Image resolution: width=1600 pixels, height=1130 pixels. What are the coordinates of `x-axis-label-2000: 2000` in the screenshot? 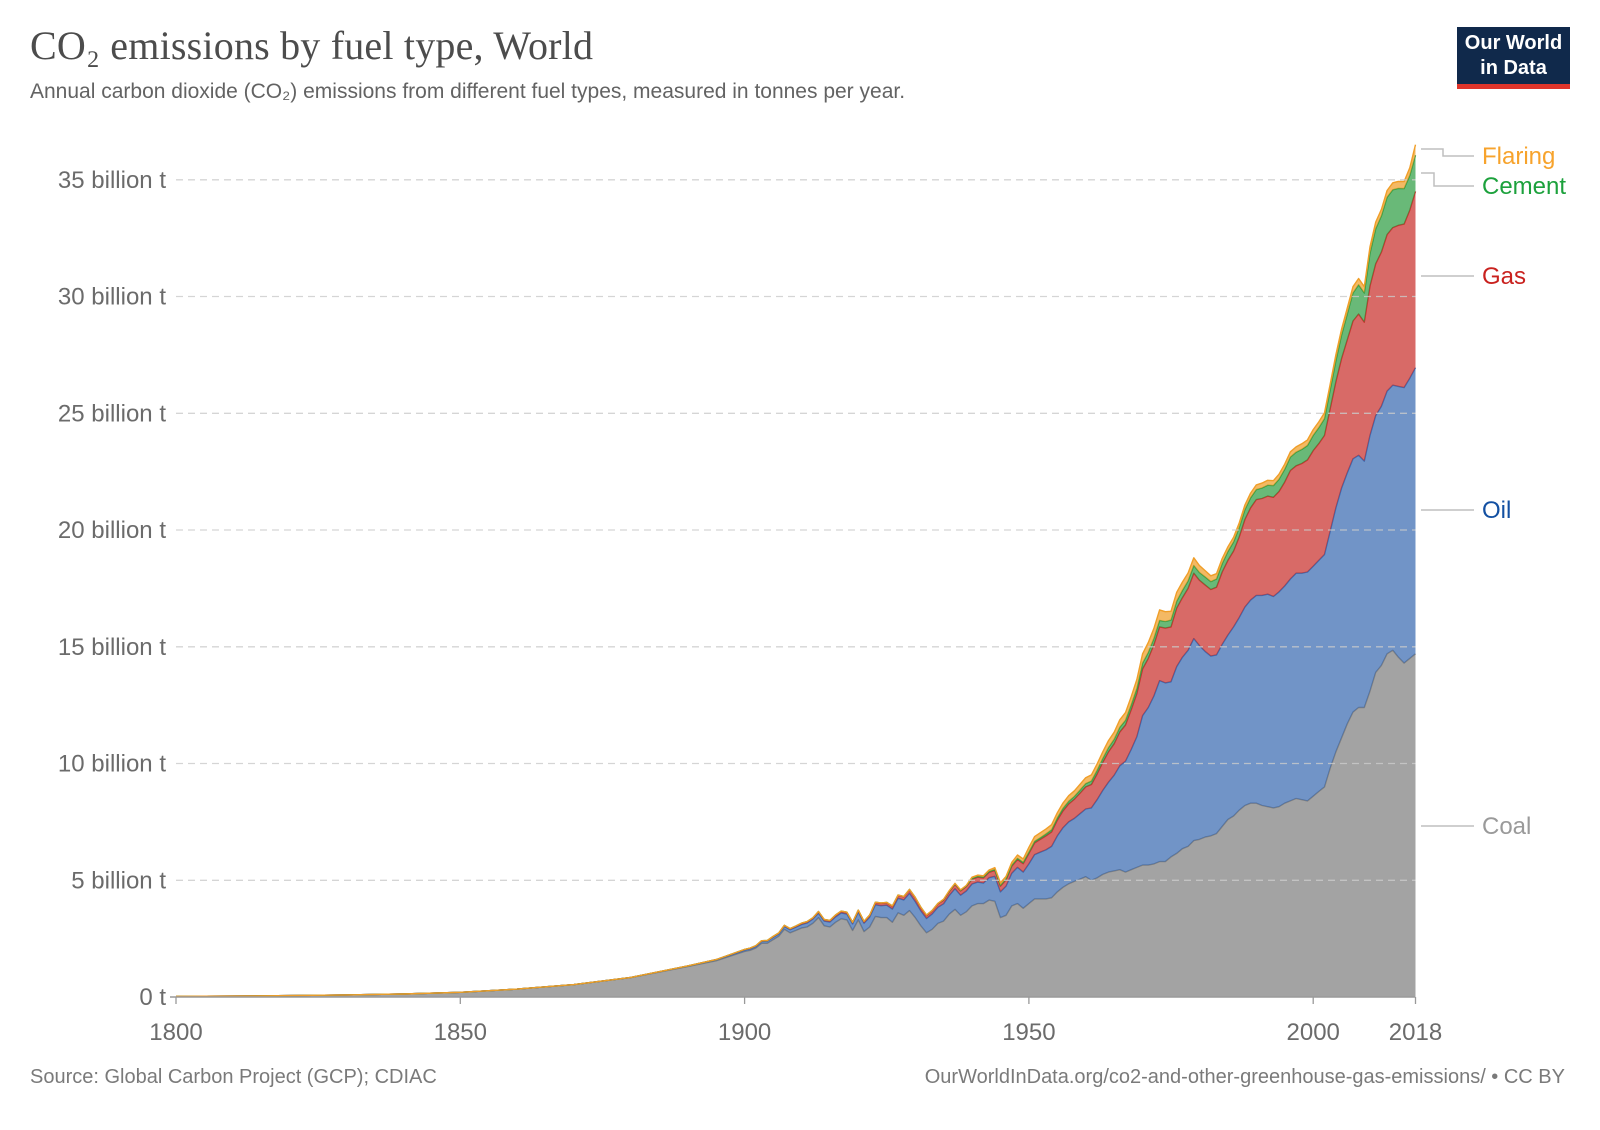 It's located at (1313, 1032).